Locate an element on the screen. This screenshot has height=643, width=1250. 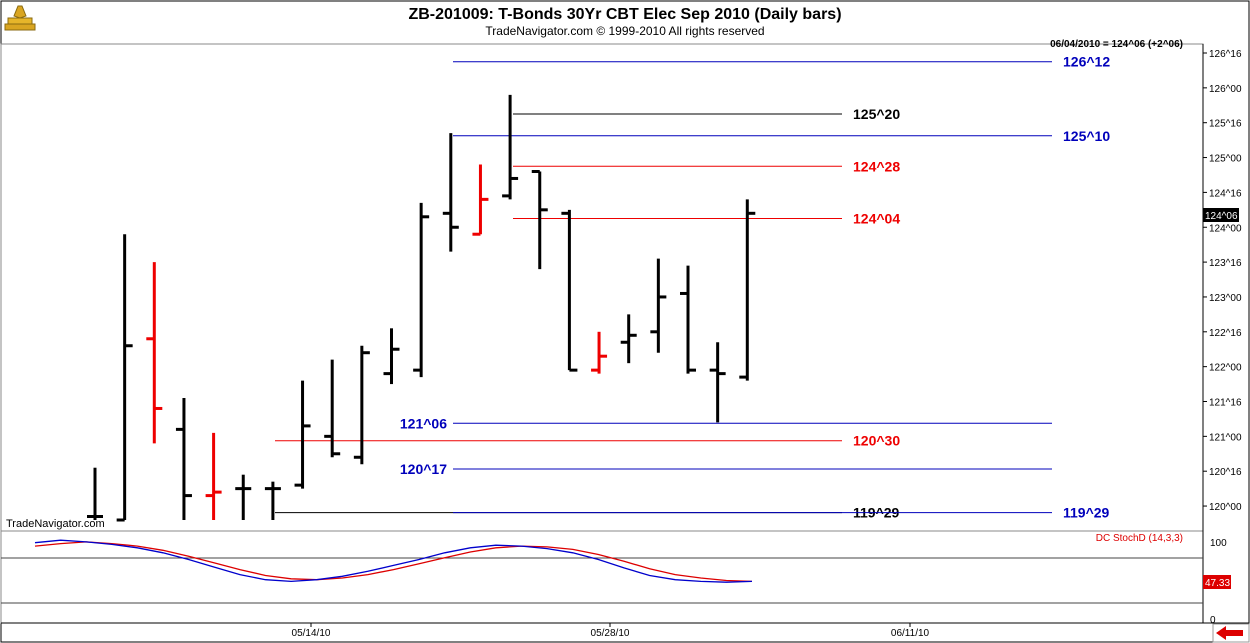
last-close-readout: 06/04/2010 = 124^06 (+2^06) is located at coordinates (1116, 44).